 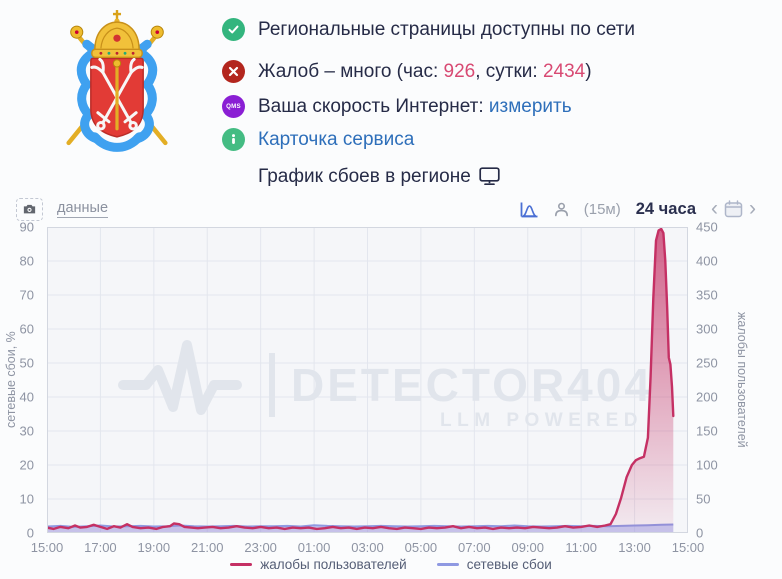 I want to click on svg-text: DETECTOR404, so click(x=472, y=385).